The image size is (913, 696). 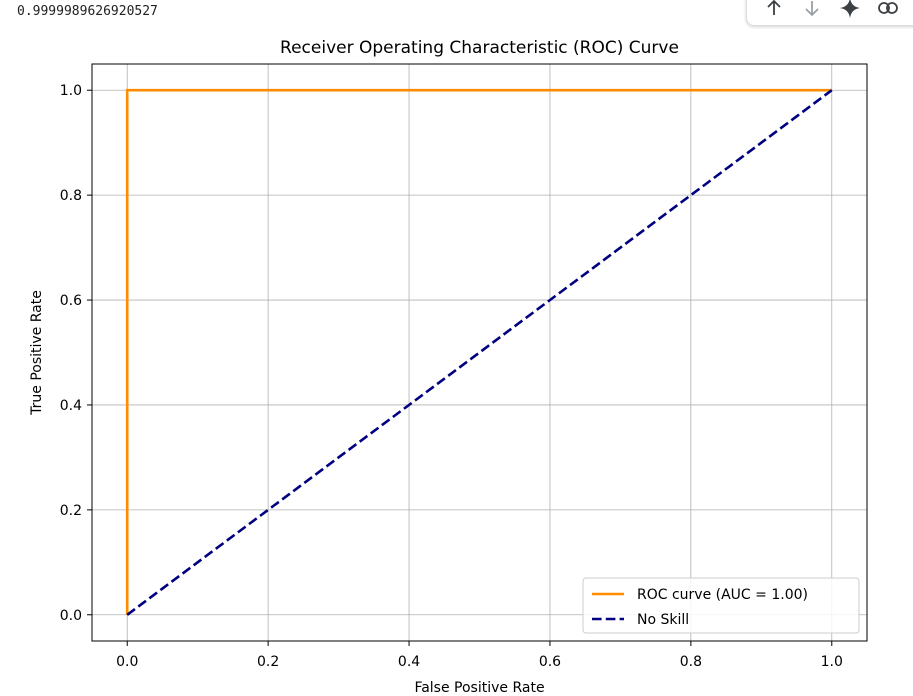 I want to click on cell-output-text: 0.9999989626920527, so click(x=87, y=11).